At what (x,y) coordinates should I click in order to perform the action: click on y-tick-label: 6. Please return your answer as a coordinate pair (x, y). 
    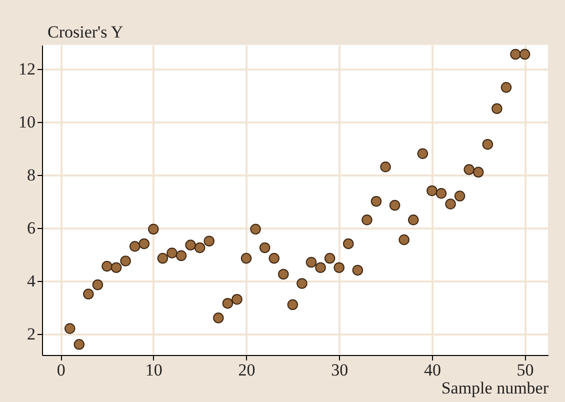
    Looking at the image, I should click on (31, 228).